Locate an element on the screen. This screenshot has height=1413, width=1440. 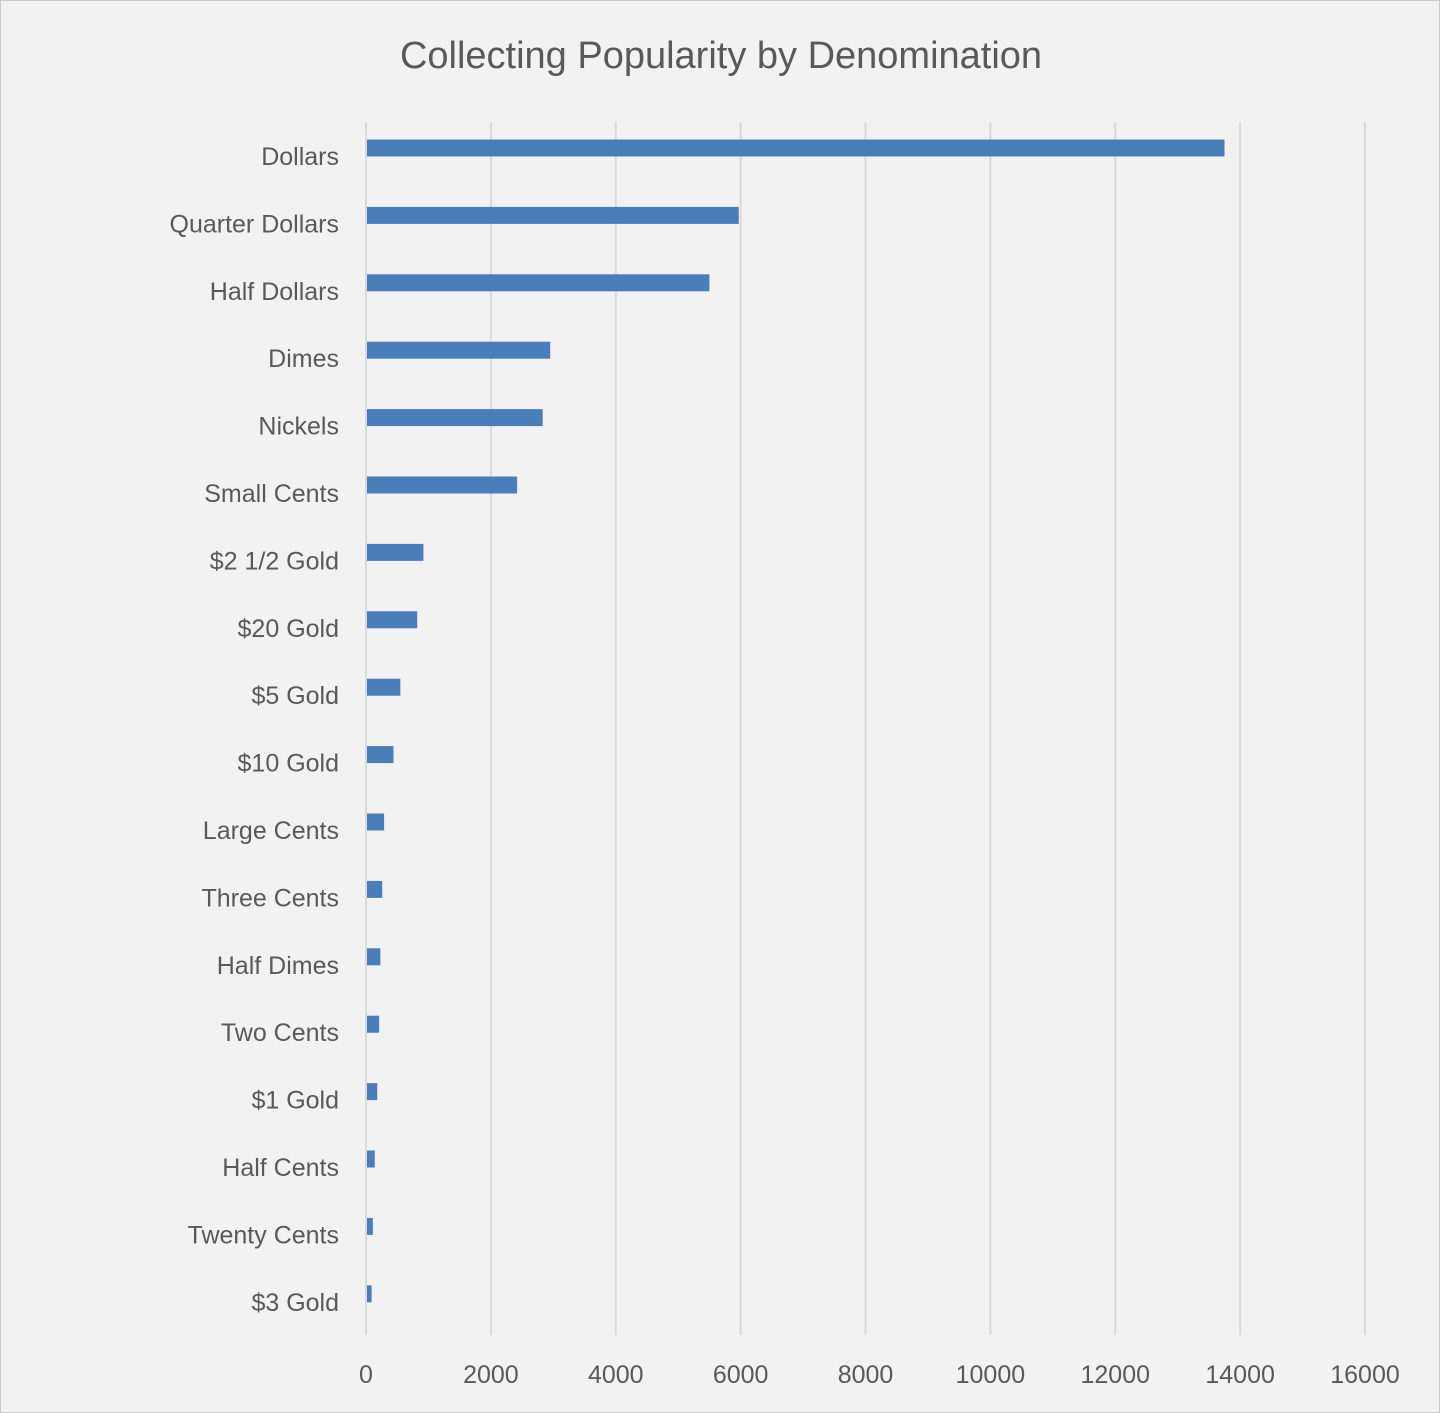
category-label: Half Cents is located at coordinates (280, 1168).